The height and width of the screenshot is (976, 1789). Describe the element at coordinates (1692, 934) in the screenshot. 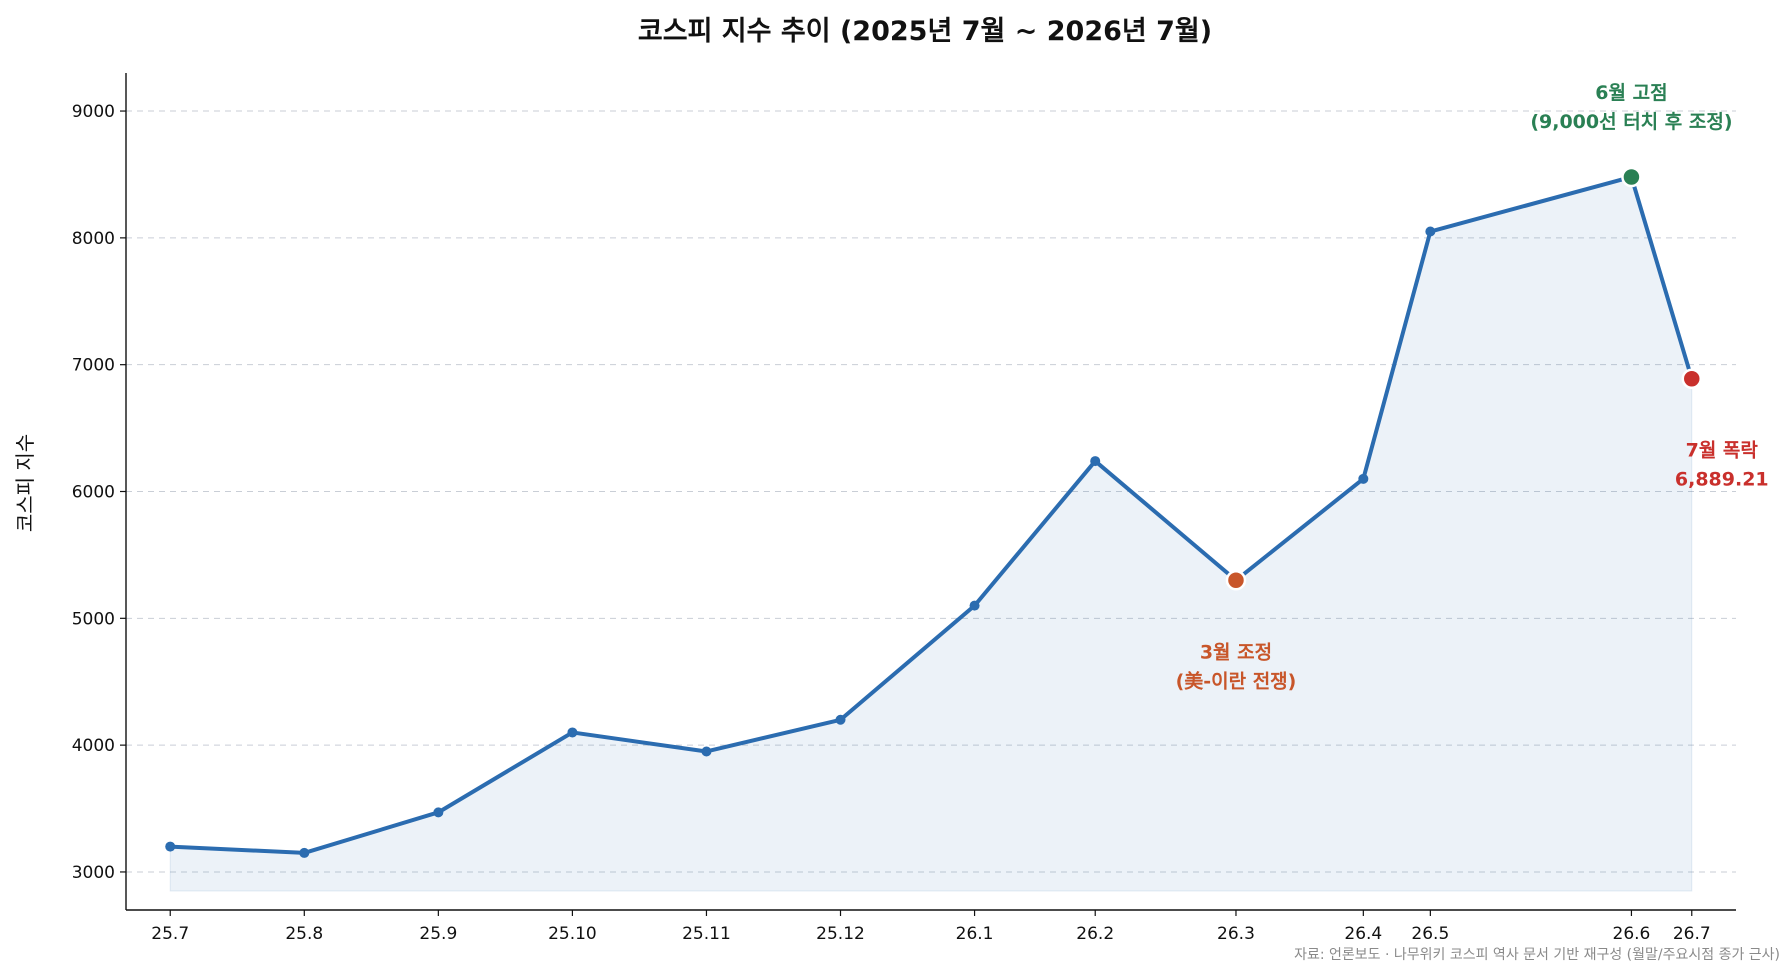

I see `x-tick-label: 26.7` at that location.